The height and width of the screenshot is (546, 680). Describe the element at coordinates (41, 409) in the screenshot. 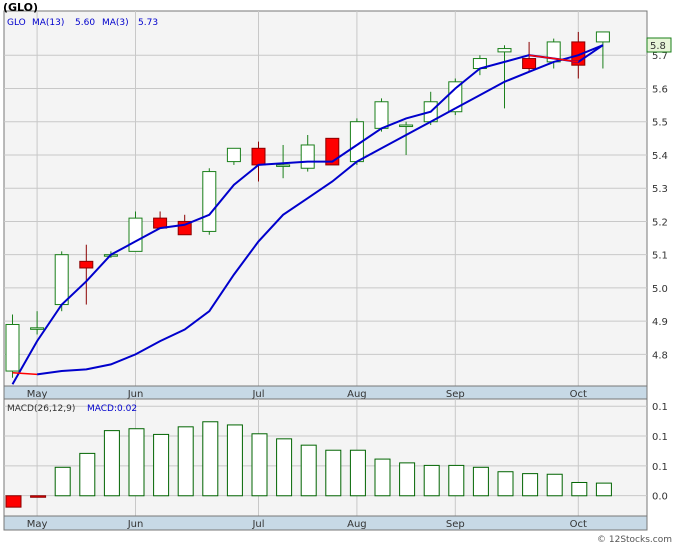

I see `macd-legend-label: MACD(26,12,9)` at that location.